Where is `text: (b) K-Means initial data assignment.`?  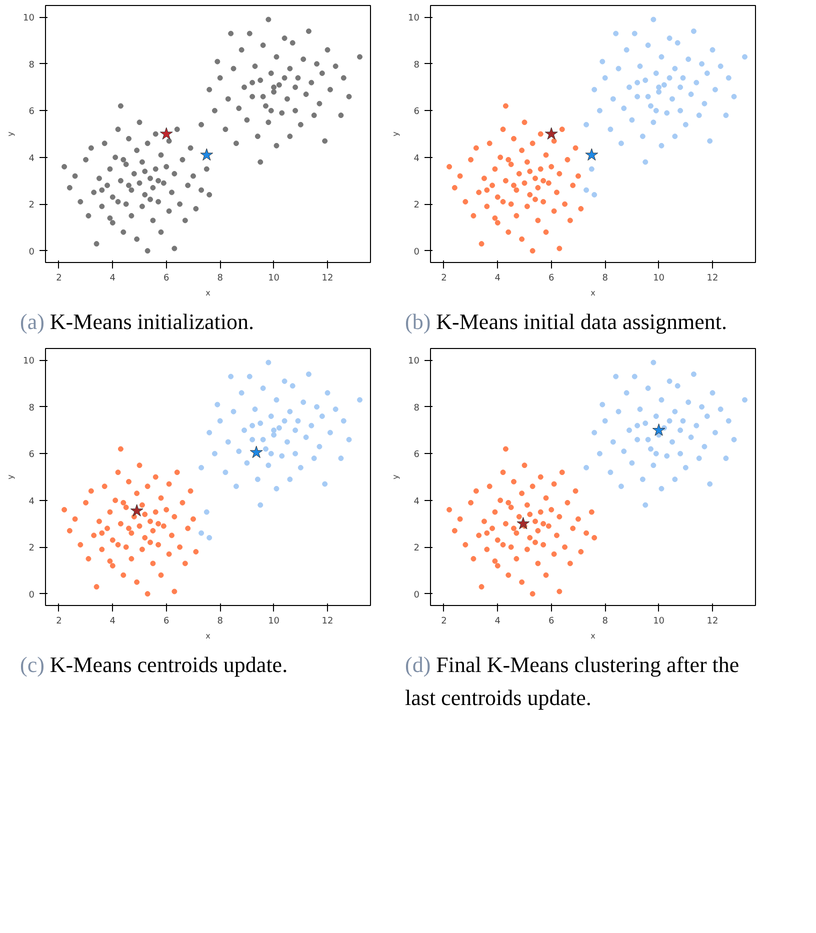 text: (b) K-Means initial data assignment. is located at coordinates (566, 322).